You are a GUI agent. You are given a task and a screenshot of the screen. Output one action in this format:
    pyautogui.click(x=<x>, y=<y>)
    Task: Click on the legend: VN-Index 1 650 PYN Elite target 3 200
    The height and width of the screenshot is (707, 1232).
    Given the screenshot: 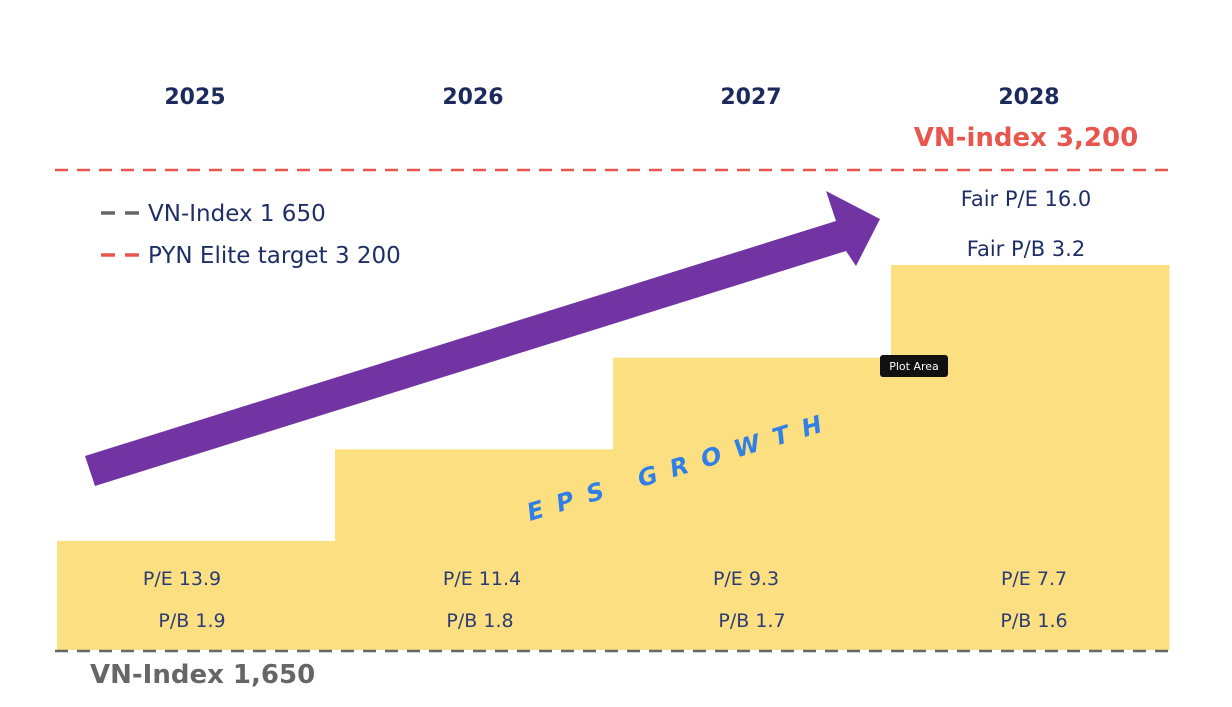 What is the action you would take?
    pyautogui.click(x=251, y=235)
    